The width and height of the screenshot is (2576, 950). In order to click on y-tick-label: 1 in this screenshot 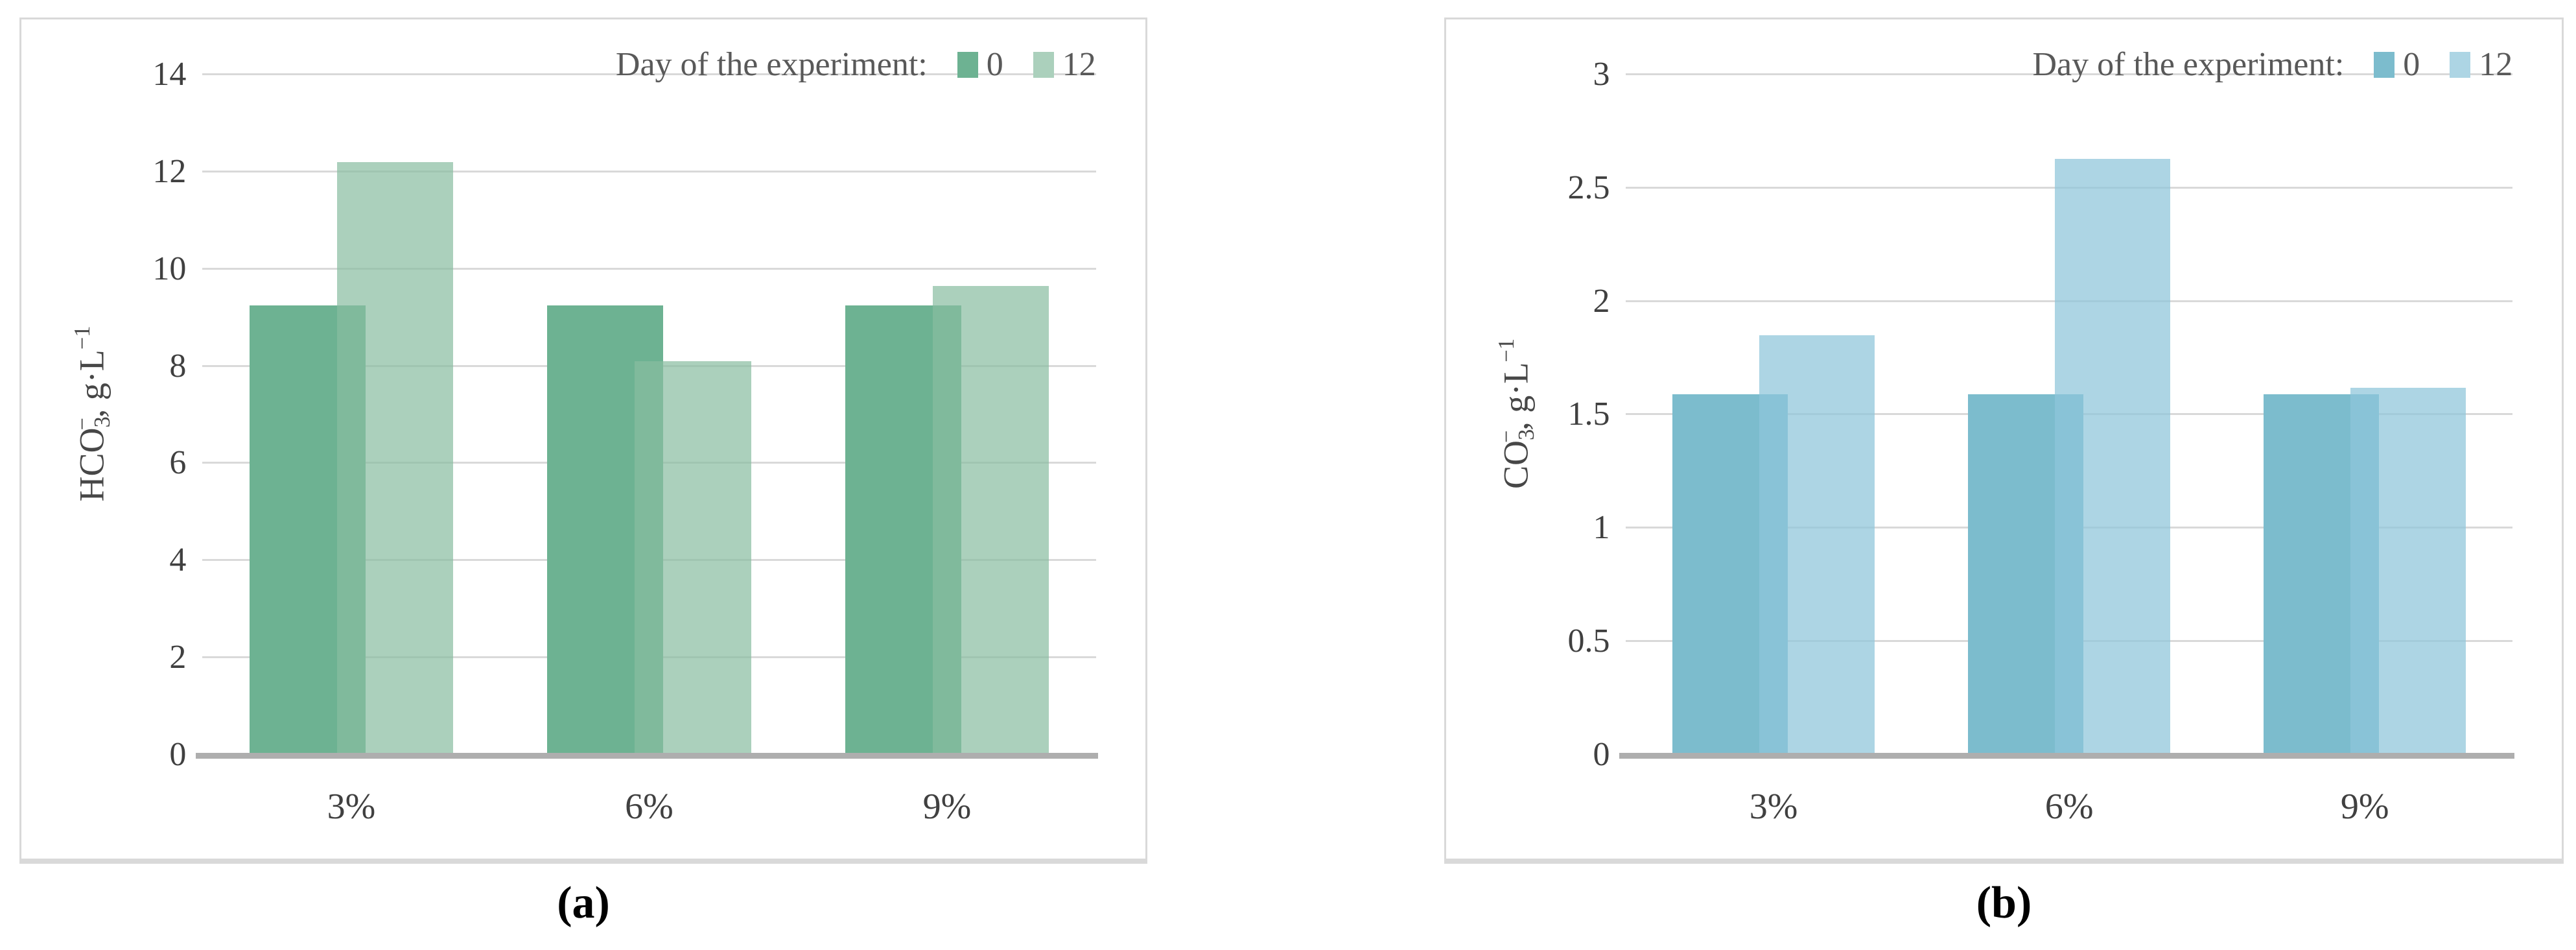, I will do `click(1601, 528)`.